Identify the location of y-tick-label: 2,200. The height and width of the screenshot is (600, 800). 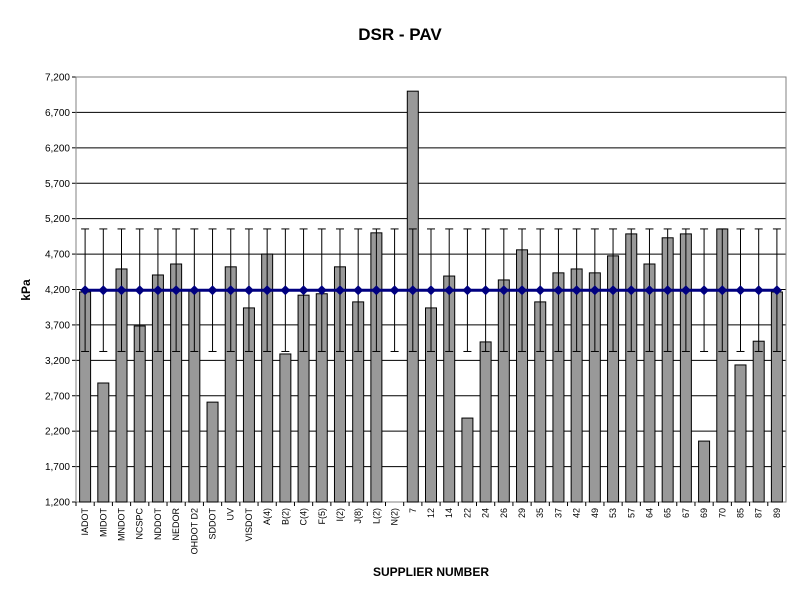
(57, 432).